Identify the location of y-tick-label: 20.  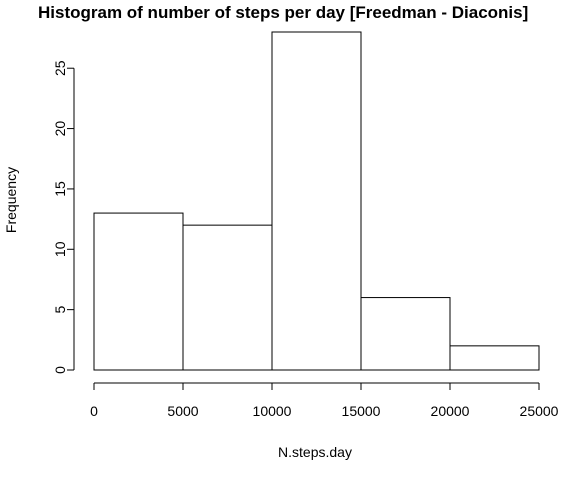
(60, 129).